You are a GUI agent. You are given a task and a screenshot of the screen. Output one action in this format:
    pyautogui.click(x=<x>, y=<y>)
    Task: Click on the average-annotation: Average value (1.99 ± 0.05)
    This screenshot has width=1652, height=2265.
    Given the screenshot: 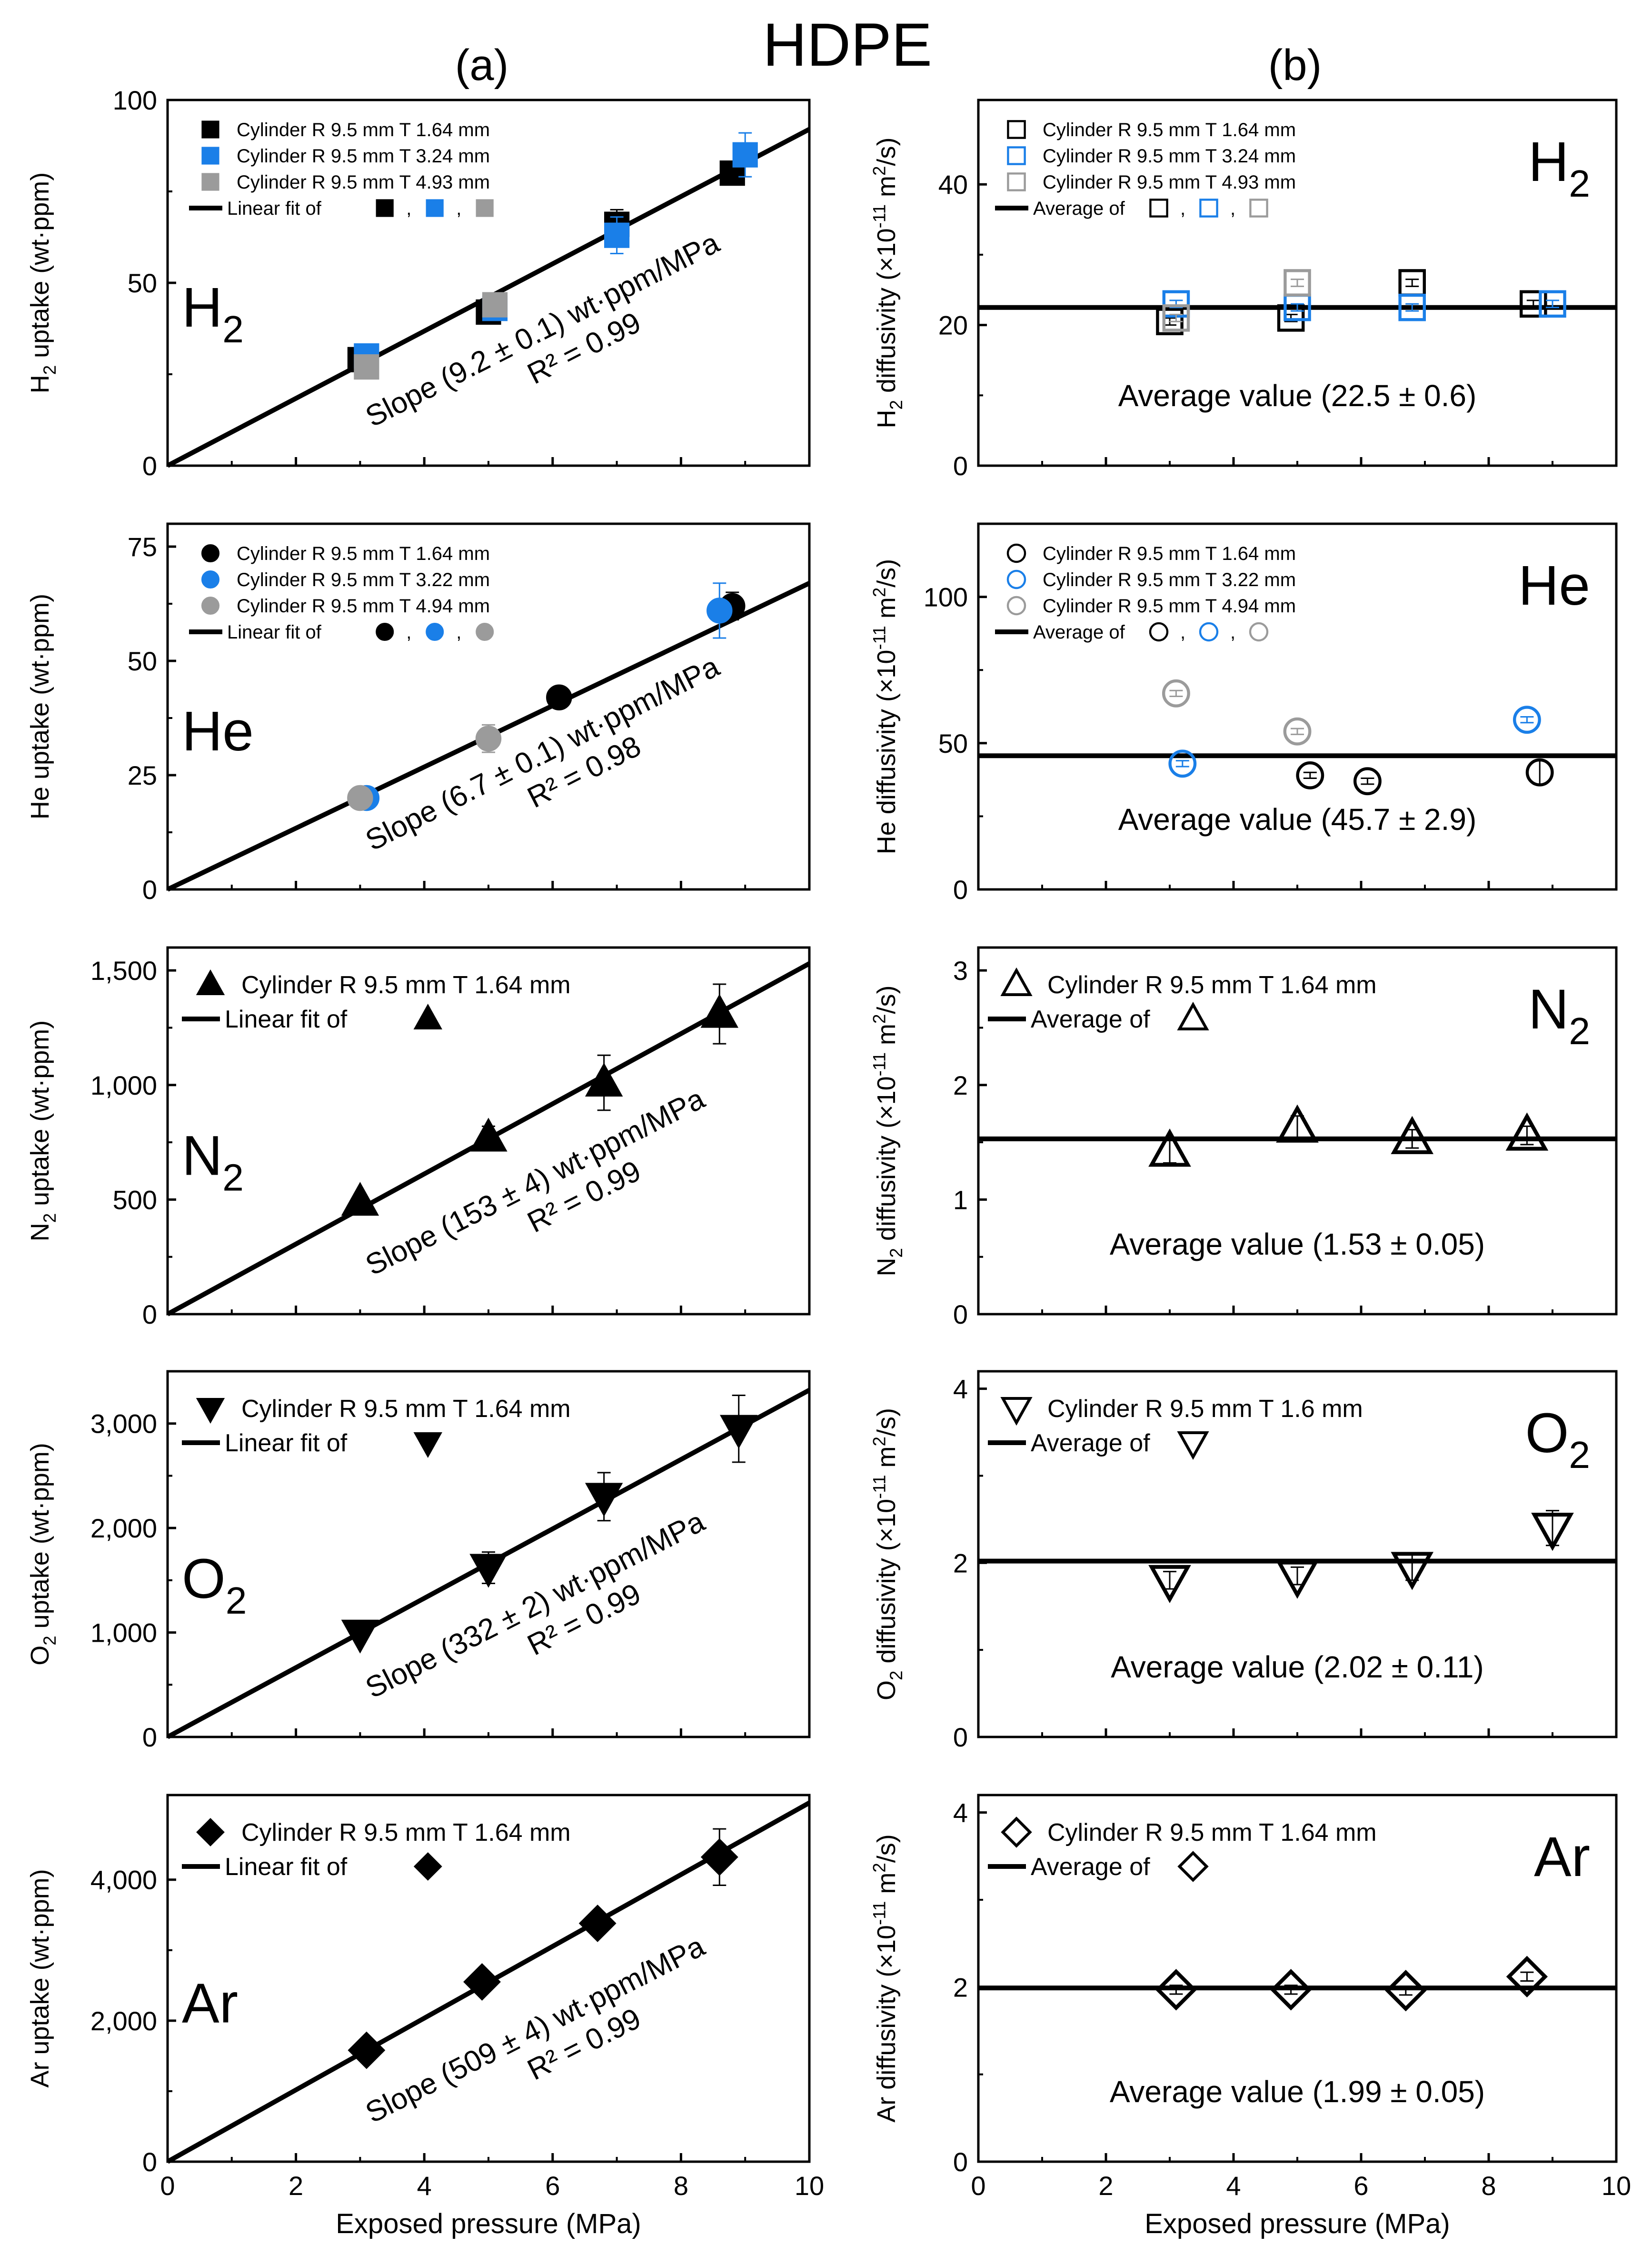 What is the action you would take?
    pyautogui.click(x=1298, y=2092)
    